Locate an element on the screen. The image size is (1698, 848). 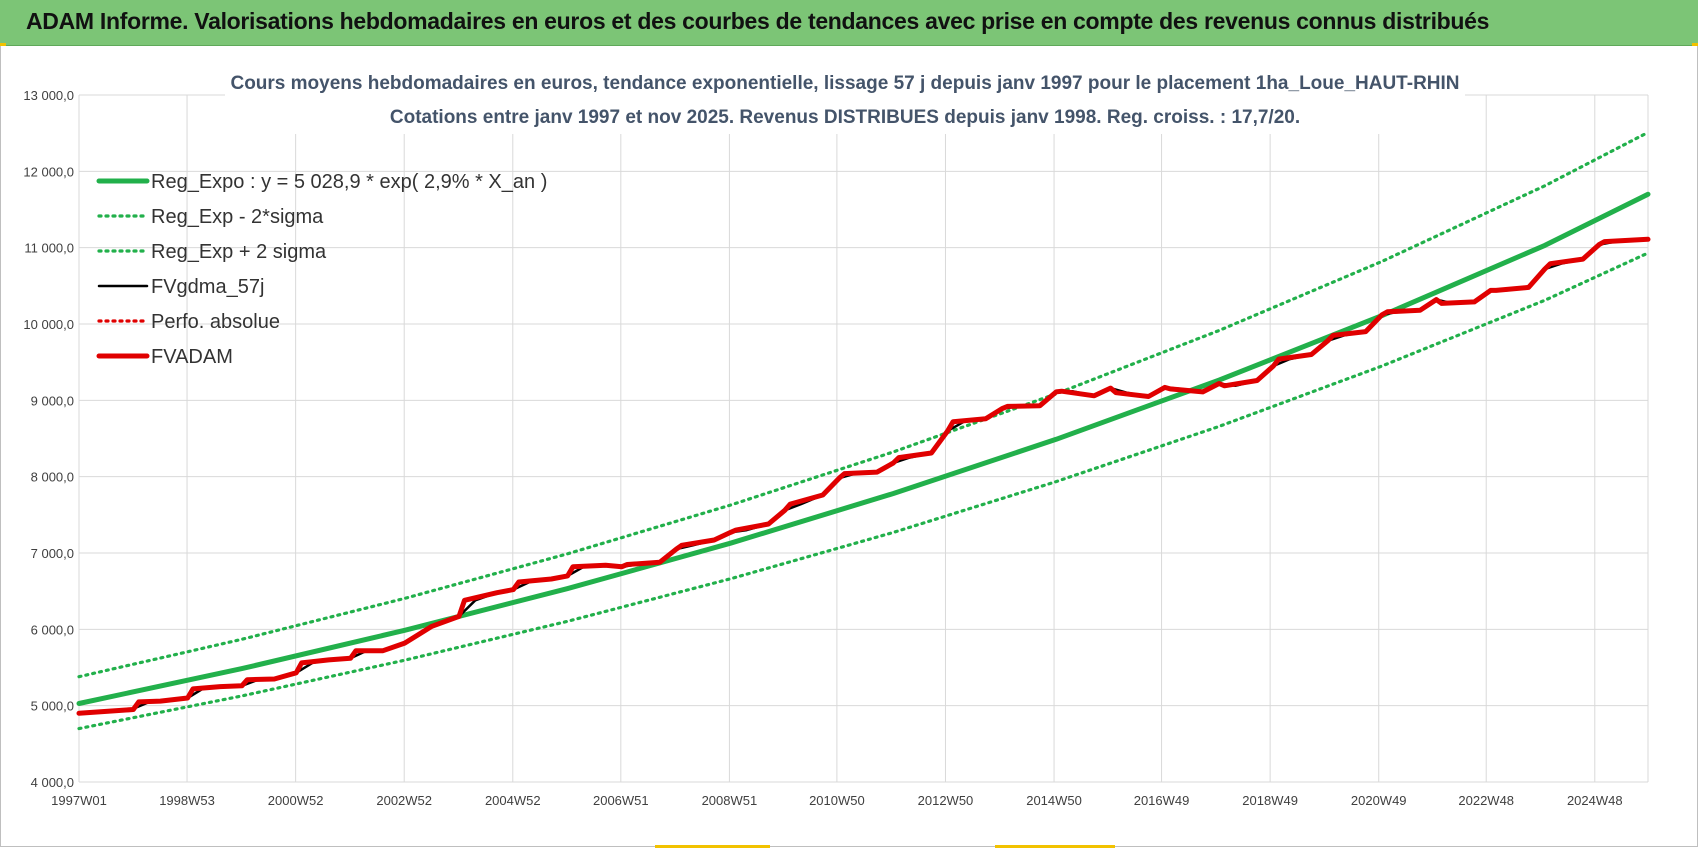
y-tick-label: 9 000,0 is located at coordinates (52, 400).